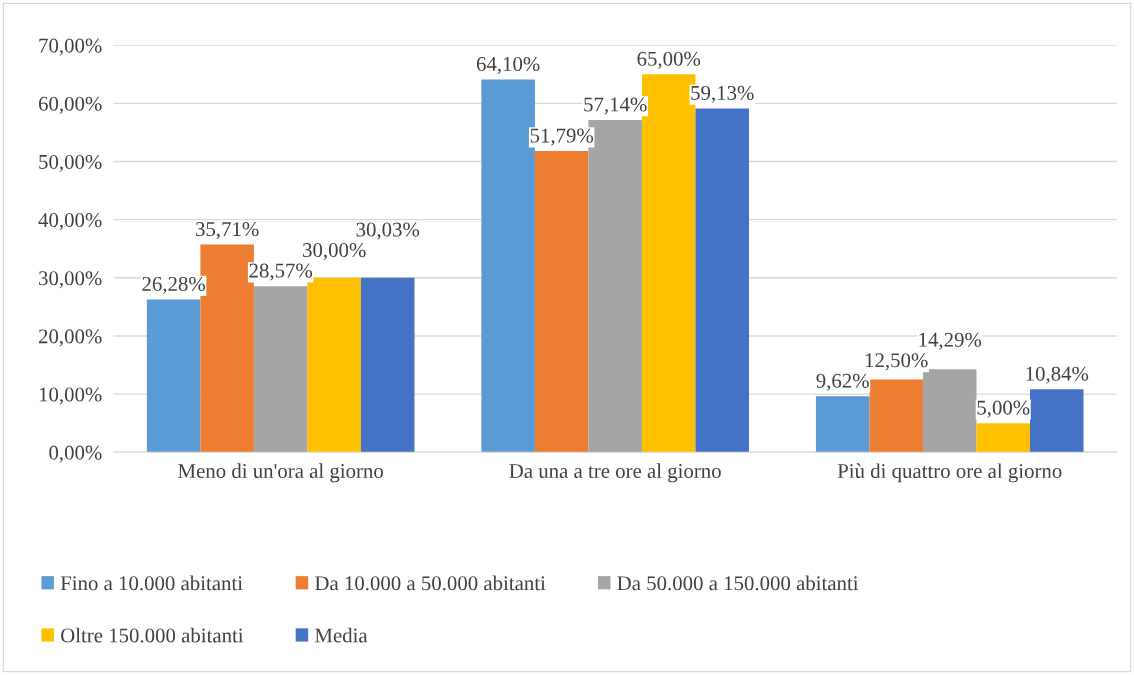 The width and height of the screenshot is (1134, 675). Describe the element at coordinates (615, 106) in the screenshot. I see `data-label: 57,14%` at that location.